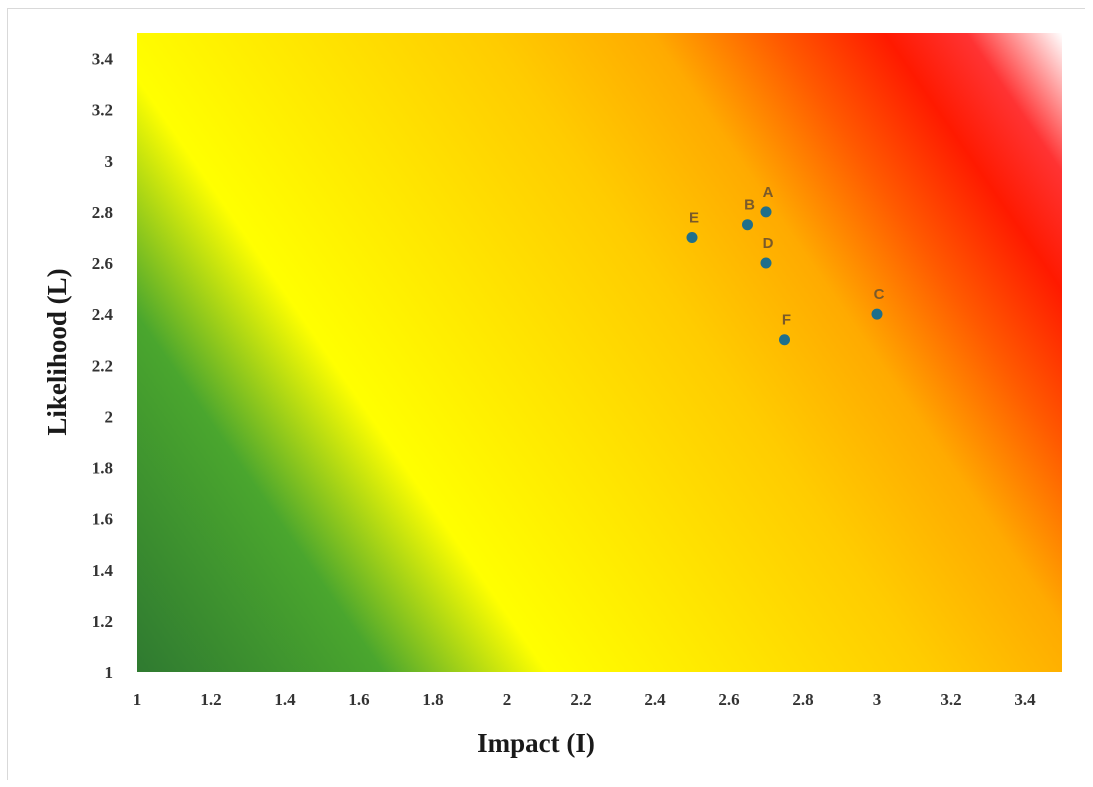  Describe the element at coordinates (766, 263) in the screenshot. I see `data-point-d` at that location.